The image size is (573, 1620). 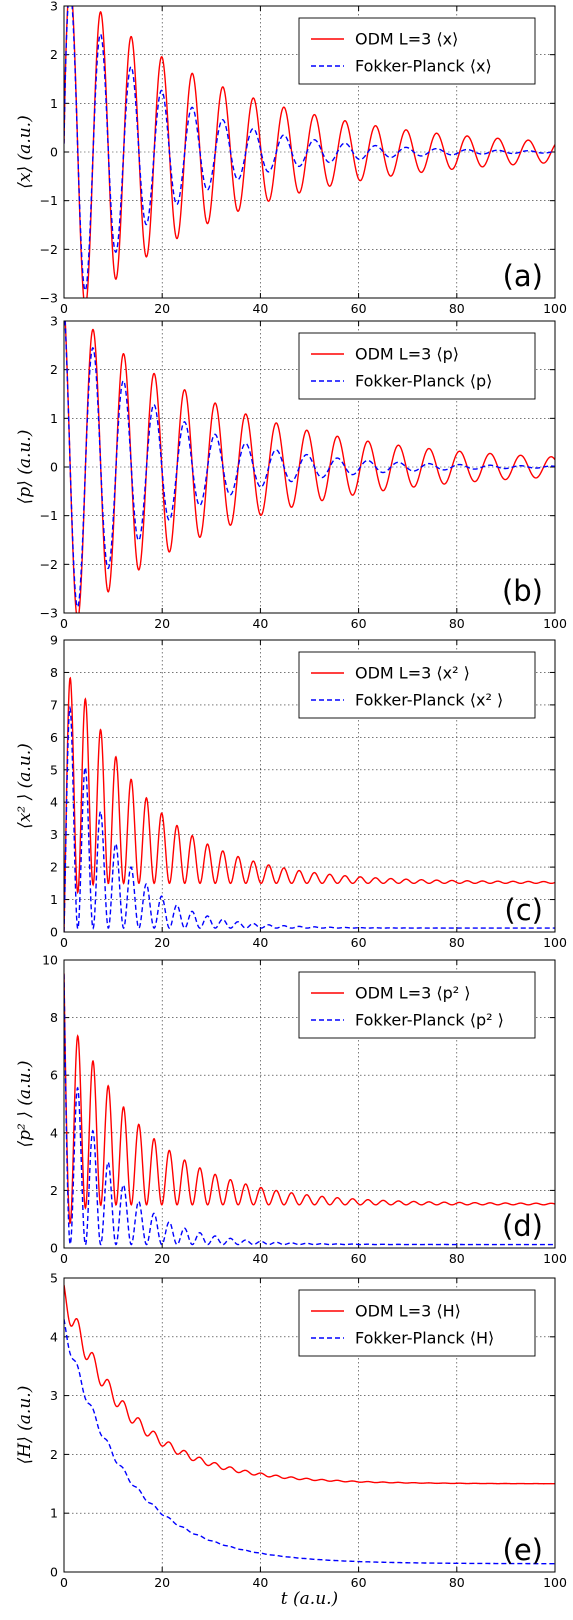 I want to click on panel-label: (c), so click(x=523, y=910).